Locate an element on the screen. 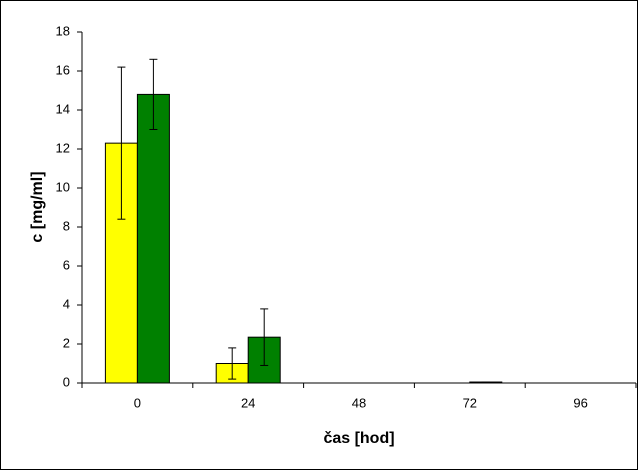  x-tick-label: 24 is located at coordinates (248, 402).